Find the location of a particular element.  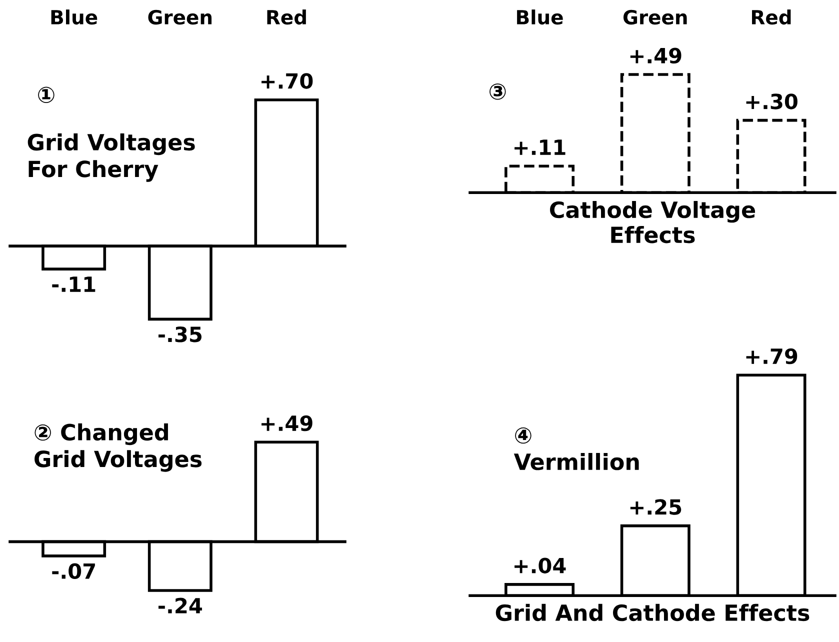

data-label: -.11 is located at coordinates (74, 284).